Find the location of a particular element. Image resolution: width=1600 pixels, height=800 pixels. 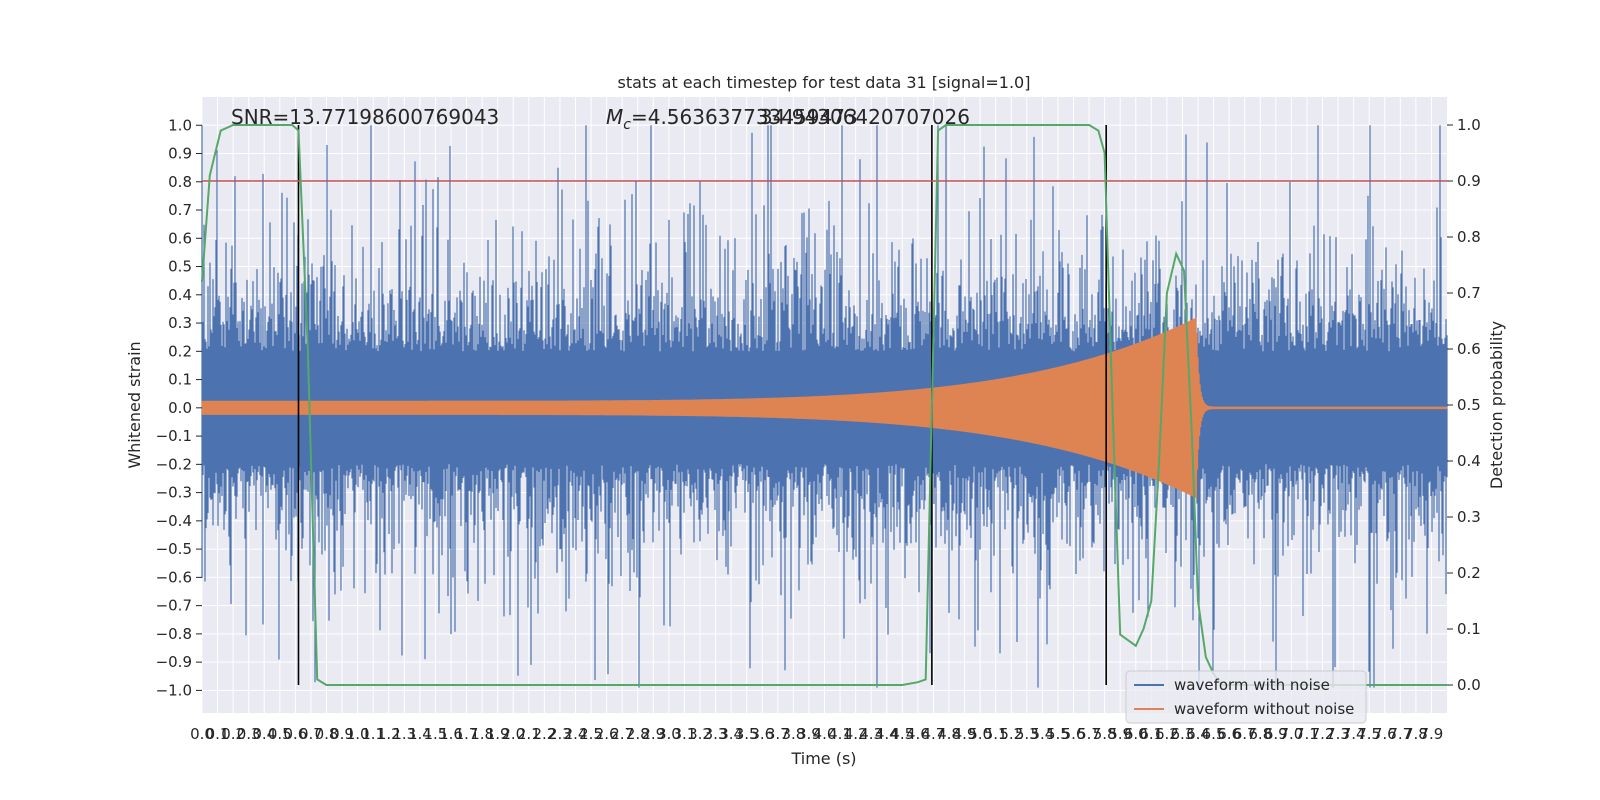

x-tick-label: 7.4 is located at coordinates (1354, 734).